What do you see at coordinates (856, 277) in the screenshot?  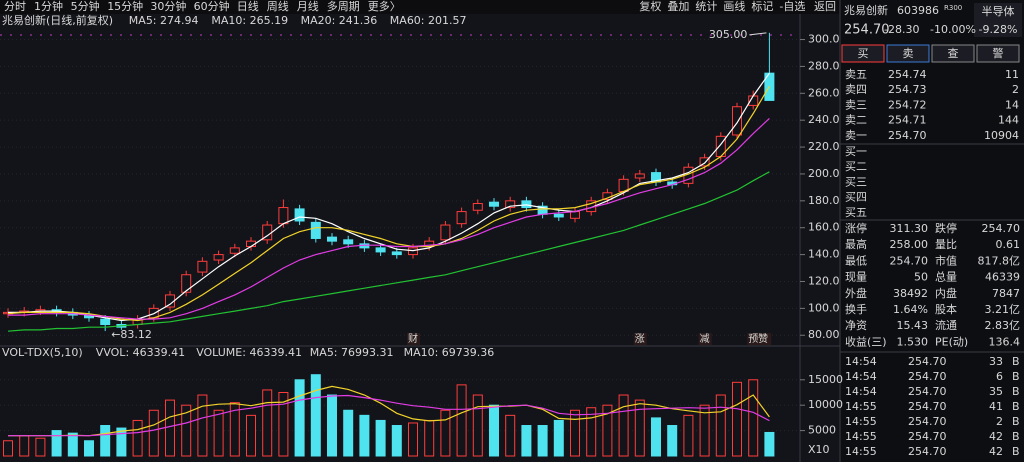 I see `stat-label: 现量` at bounding box center [856, 277].